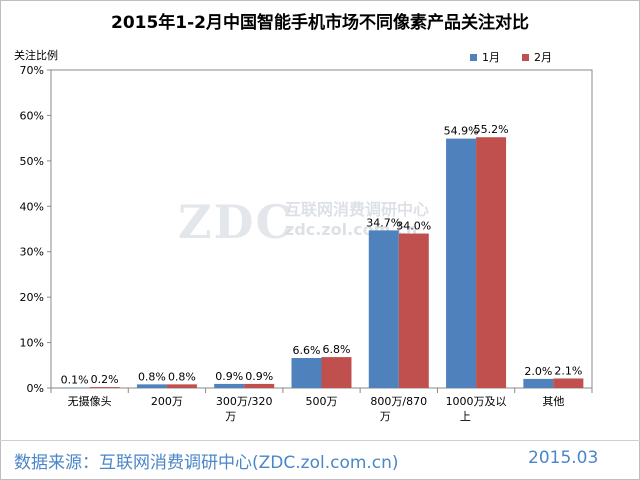 The height and width of the screenshot is (480, 640). Describe the element at coordinates (32, 70) in the screenshot. I see `y-tick-label: 70%` at that location.